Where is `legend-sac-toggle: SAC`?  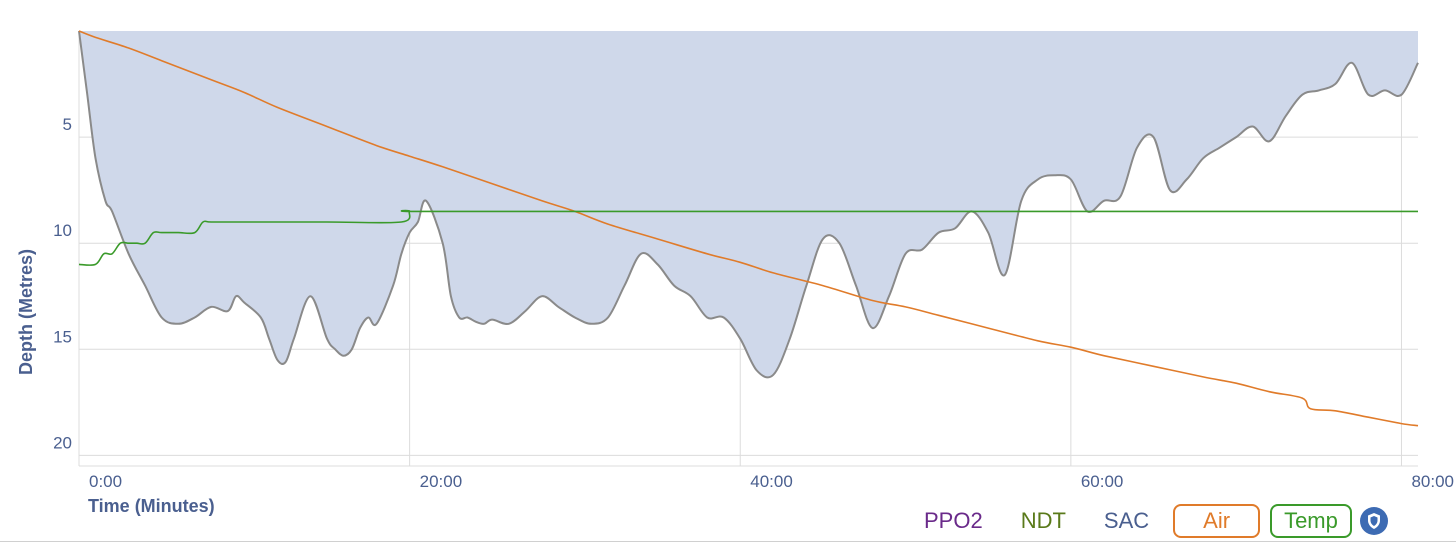
legend-sac-toggle: SAC is located at coordinates (1126, 520).